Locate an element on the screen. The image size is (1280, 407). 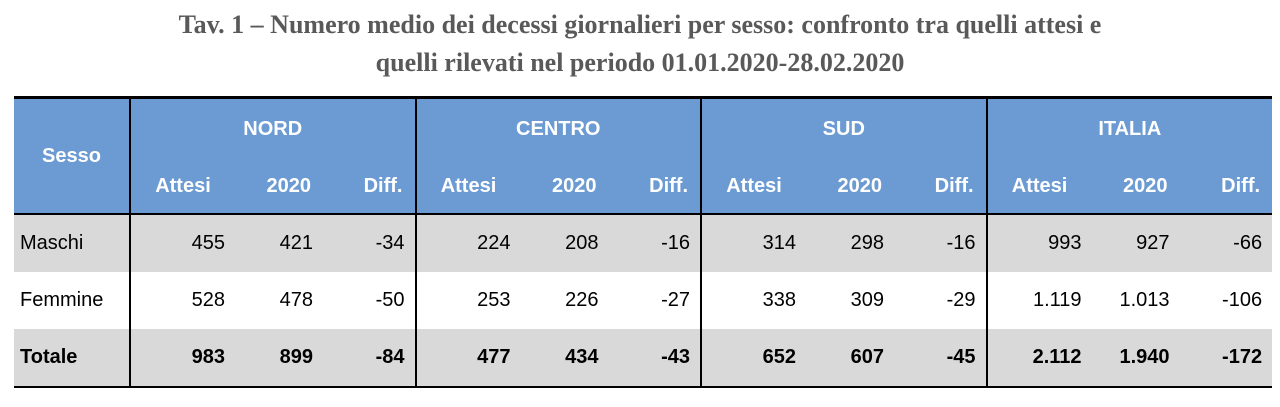
header-region-italia: ITALIA is located at coordinates (1129, 128).